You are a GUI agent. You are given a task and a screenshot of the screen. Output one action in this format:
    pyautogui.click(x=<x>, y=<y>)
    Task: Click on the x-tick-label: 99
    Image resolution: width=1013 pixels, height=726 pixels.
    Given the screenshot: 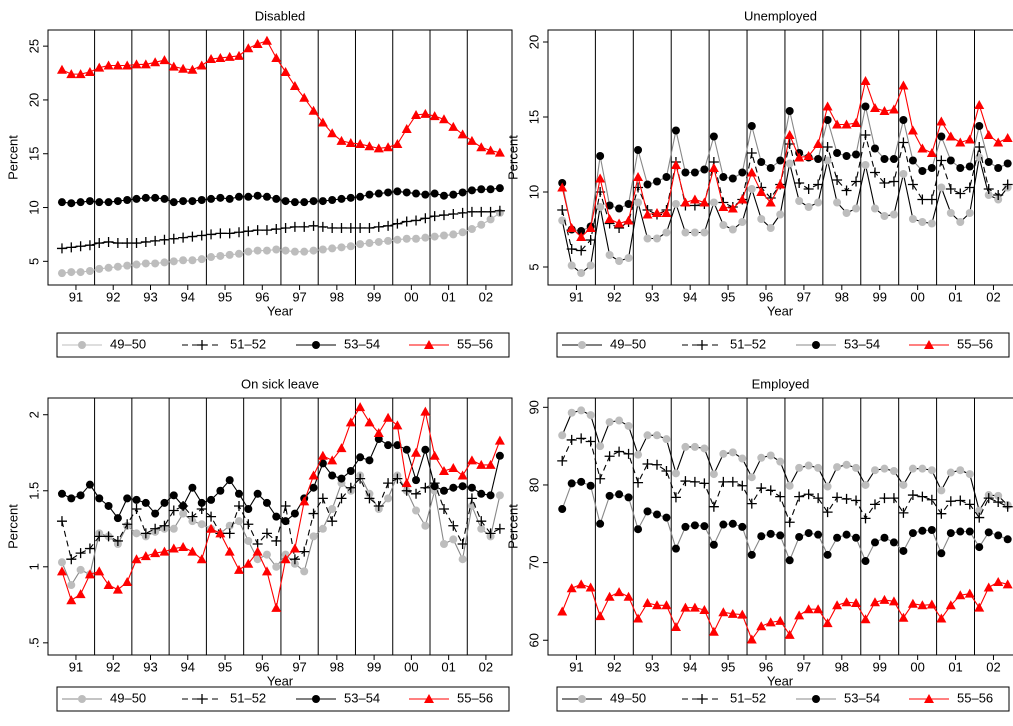 What is the action you would take?
    pyautogui.click(x=879, y=666)
    